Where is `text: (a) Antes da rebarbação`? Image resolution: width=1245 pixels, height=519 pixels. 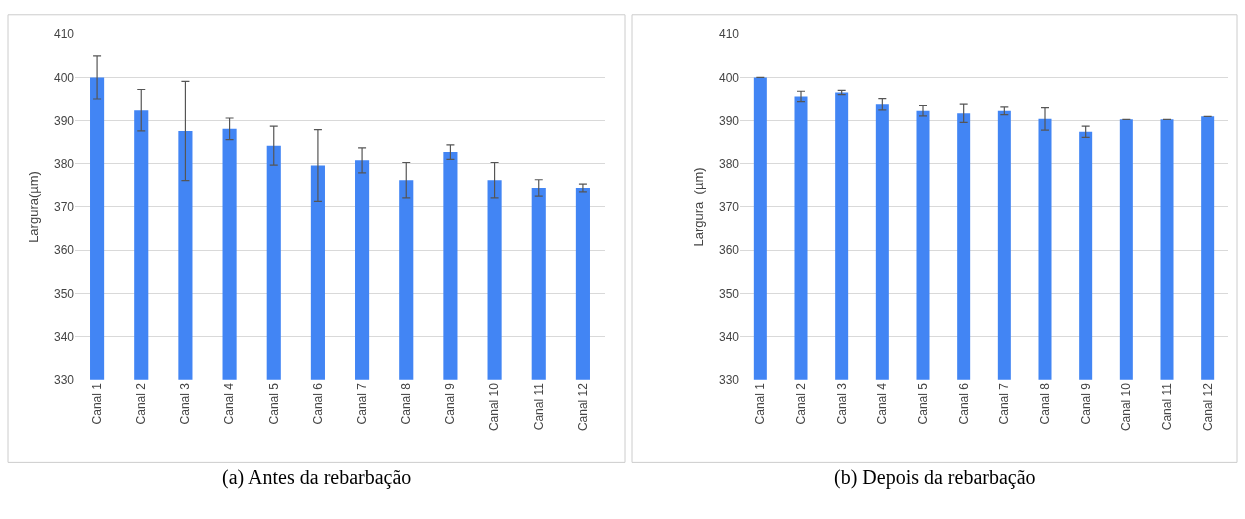
text: (a) Antes da rebarbação is located at coordinates (317, 477).